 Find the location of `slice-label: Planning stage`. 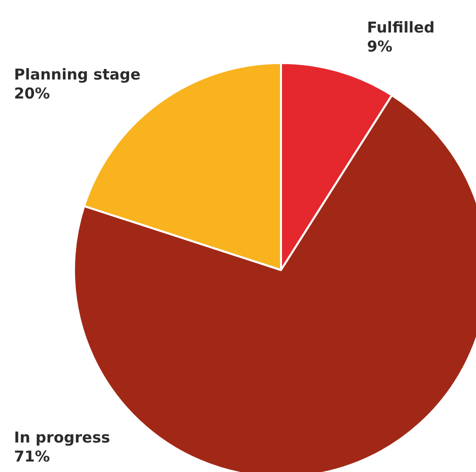

slice-label: Planning stage is located at coordinates (77, 75).